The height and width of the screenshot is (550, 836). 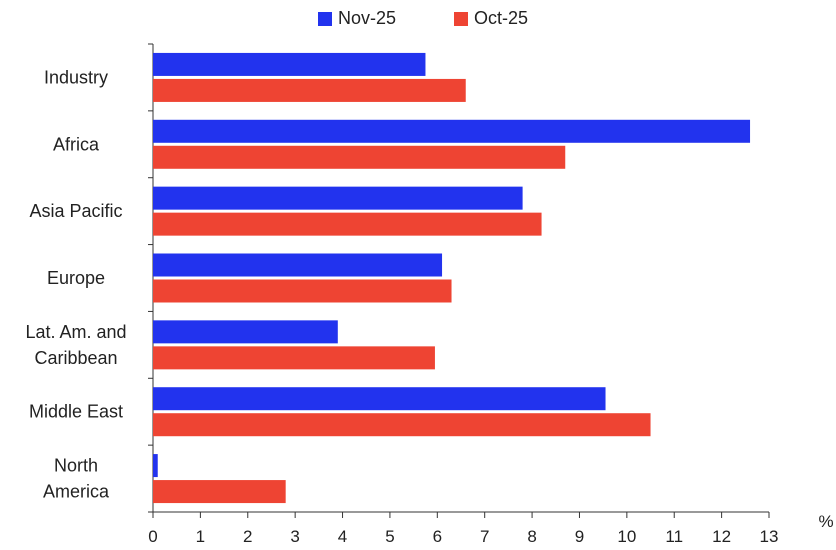 What do you see at coordinates (75, 332) in the screenshot?
I see `category-label: Lat. Am. and` at bounding box center [75, 332].